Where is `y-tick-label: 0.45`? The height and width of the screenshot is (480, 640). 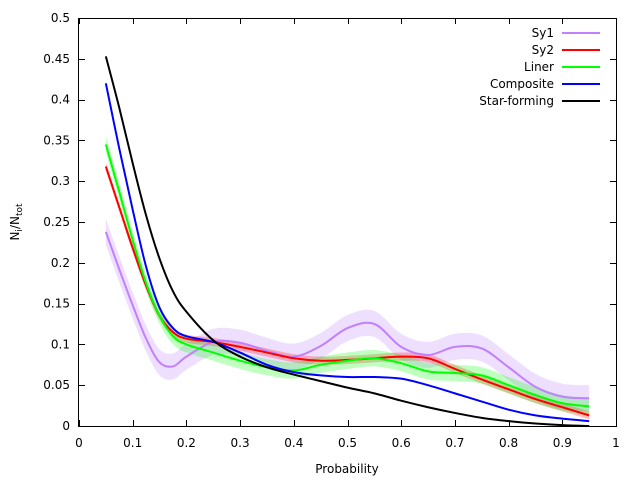
y-tick-label: 0.45 is located at coordinates (56, 59).